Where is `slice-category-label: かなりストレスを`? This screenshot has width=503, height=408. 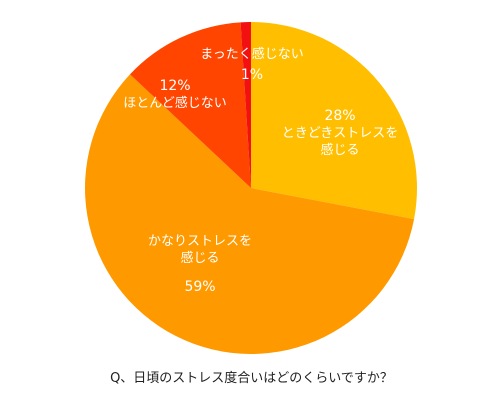 slice-category-label: かなりストレスを is located at coordinates (200, 241).